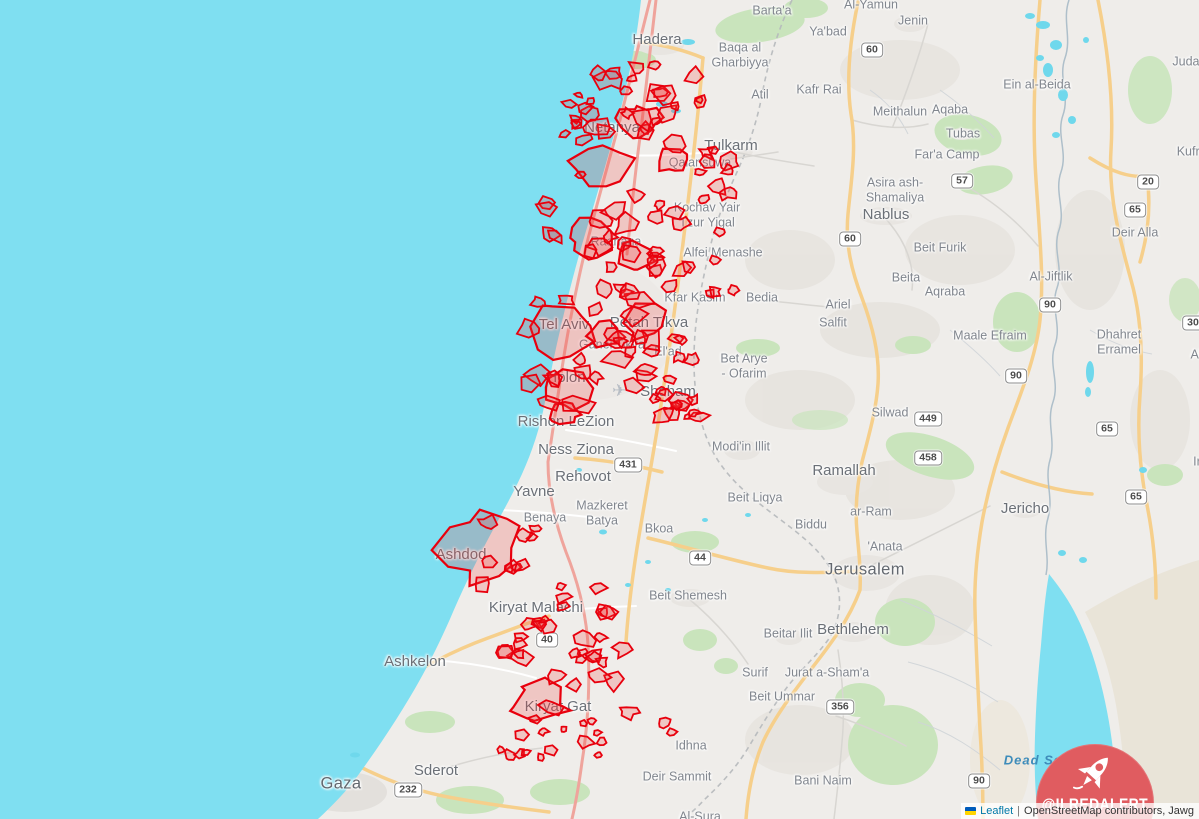  What do you see at coordinates (997, 811) in the screenshot?
I see `leaflet-link: Leaflet` at bounding box center [997, 811].